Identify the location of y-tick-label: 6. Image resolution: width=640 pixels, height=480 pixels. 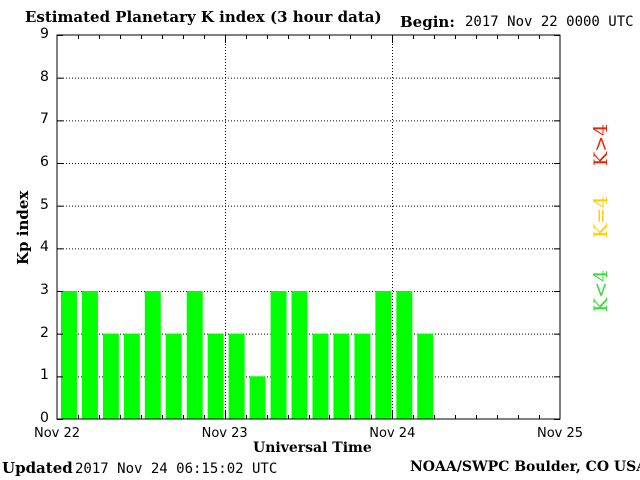
(44, 162).